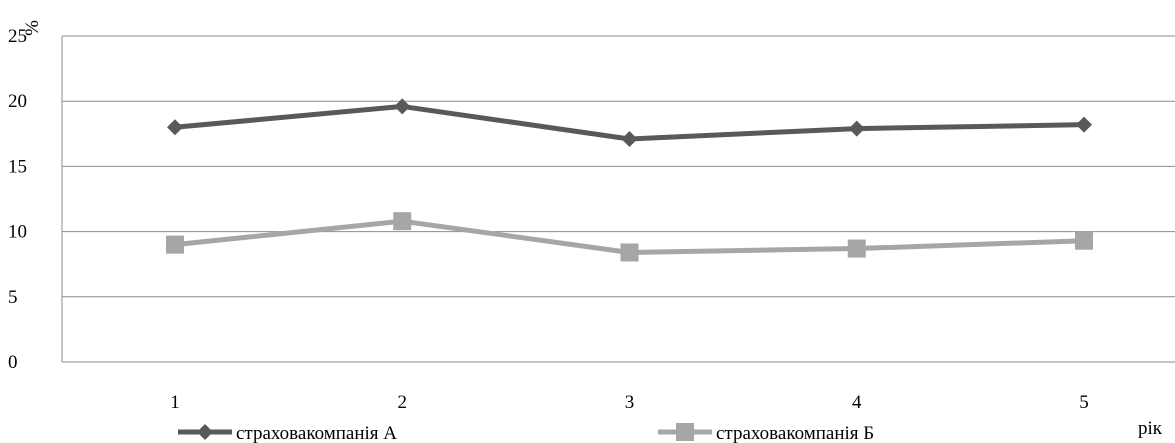 The height and width of the screenshot is (443, 1175). I want to click on y-tick-label: 5, so click(13, 297).